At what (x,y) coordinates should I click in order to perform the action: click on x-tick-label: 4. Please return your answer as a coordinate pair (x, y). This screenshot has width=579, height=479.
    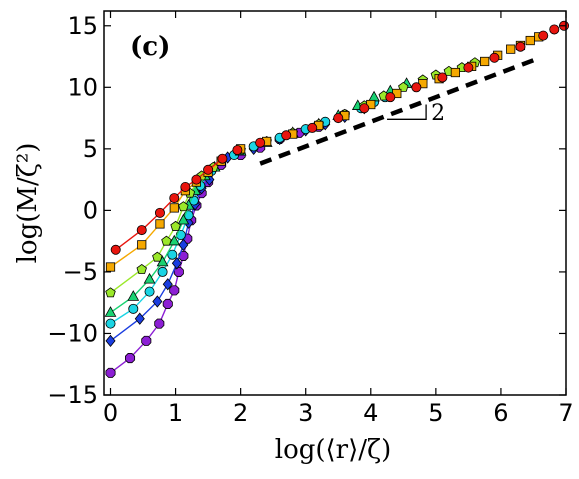
    Looking at the image, I should click on (370, 413).